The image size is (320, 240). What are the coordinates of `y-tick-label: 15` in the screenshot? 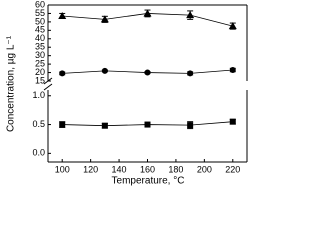 It's located at (40, 80).